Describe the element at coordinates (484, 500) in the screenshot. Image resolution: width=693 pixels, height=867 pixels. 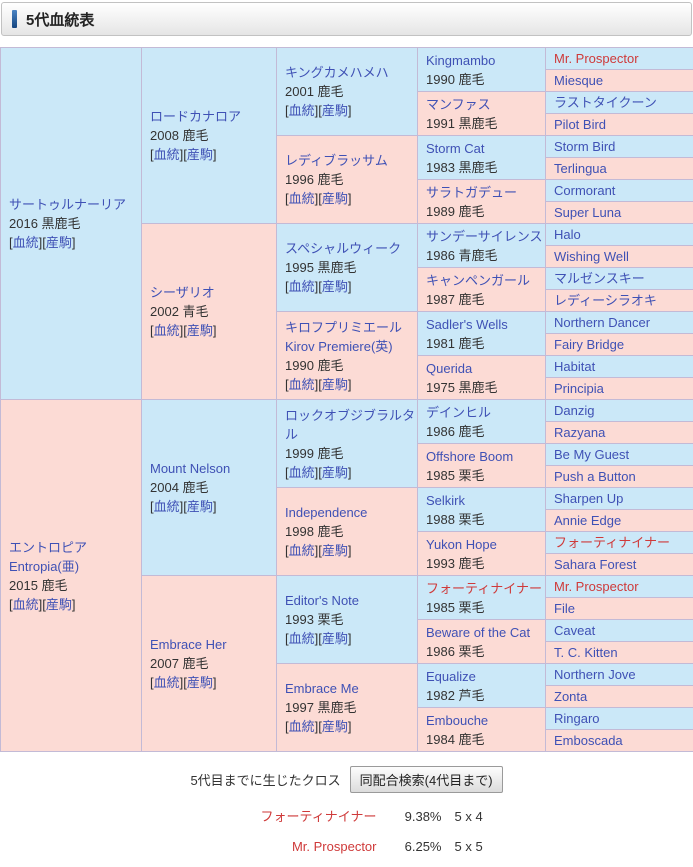
I see `horse-name-link: Selkirk` at that location.